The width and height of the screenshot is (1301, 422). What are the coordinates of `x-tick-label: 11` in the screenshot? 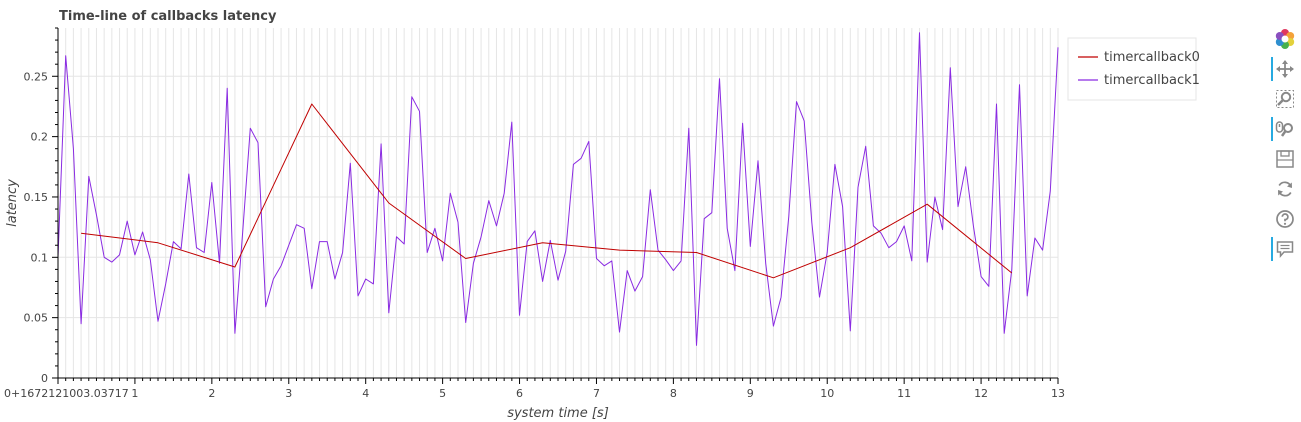 It's located at (904, 393).